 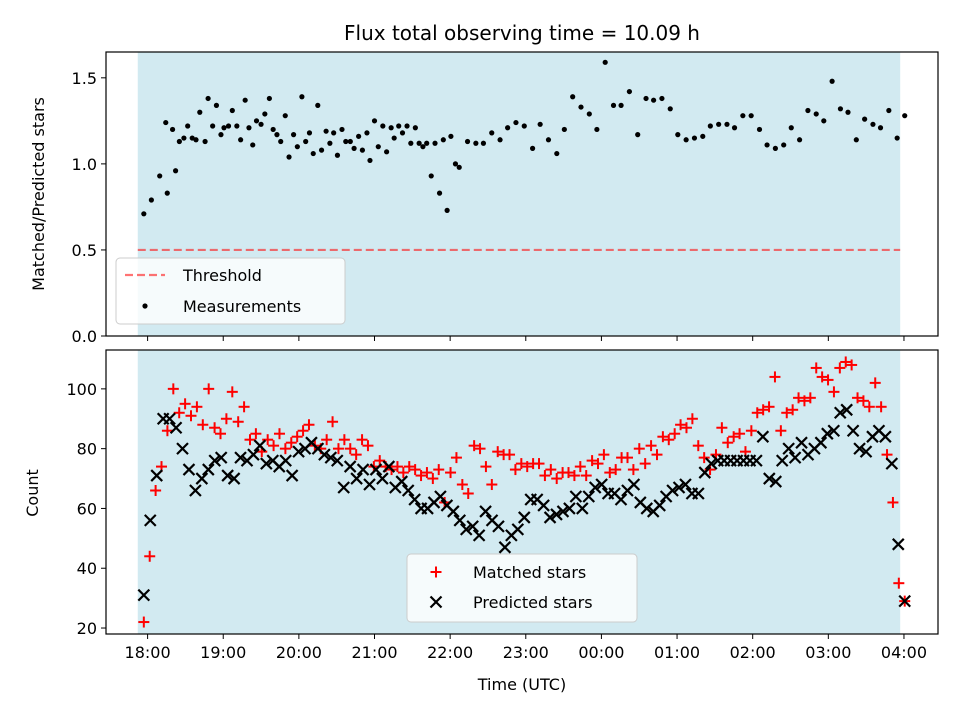 I want to click on matched-legend-swatch, so click(x=436, y=572).